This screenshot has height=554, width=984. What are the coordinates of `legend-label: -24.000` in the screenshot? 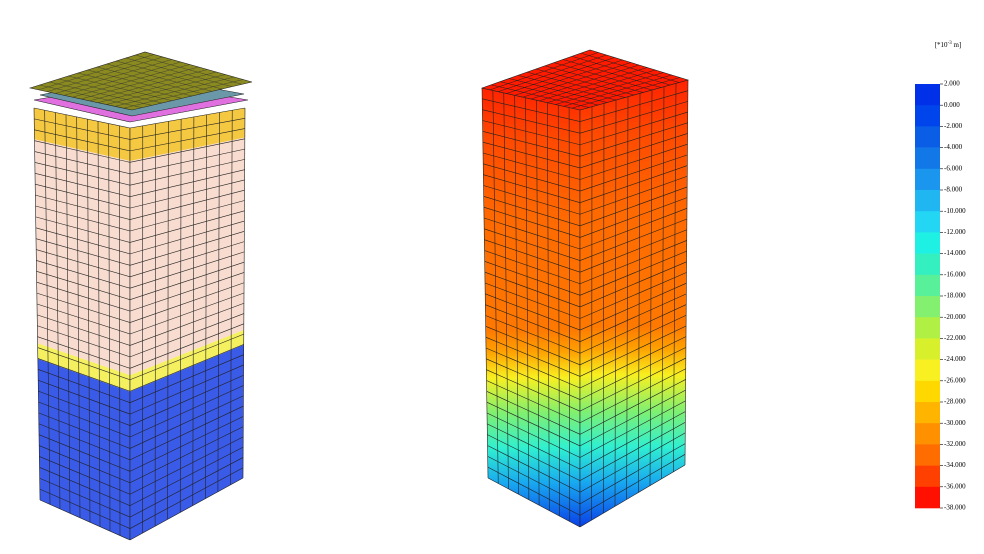 It's located at (955, 359).